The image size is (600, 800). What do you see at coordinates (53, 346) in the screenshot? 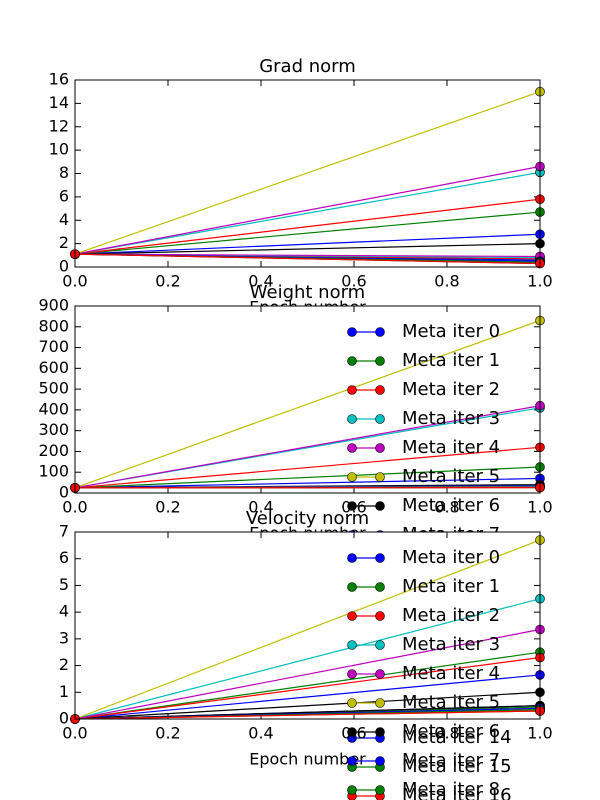
I see `y-tick-label: 700` at bounding box center [53, 346].